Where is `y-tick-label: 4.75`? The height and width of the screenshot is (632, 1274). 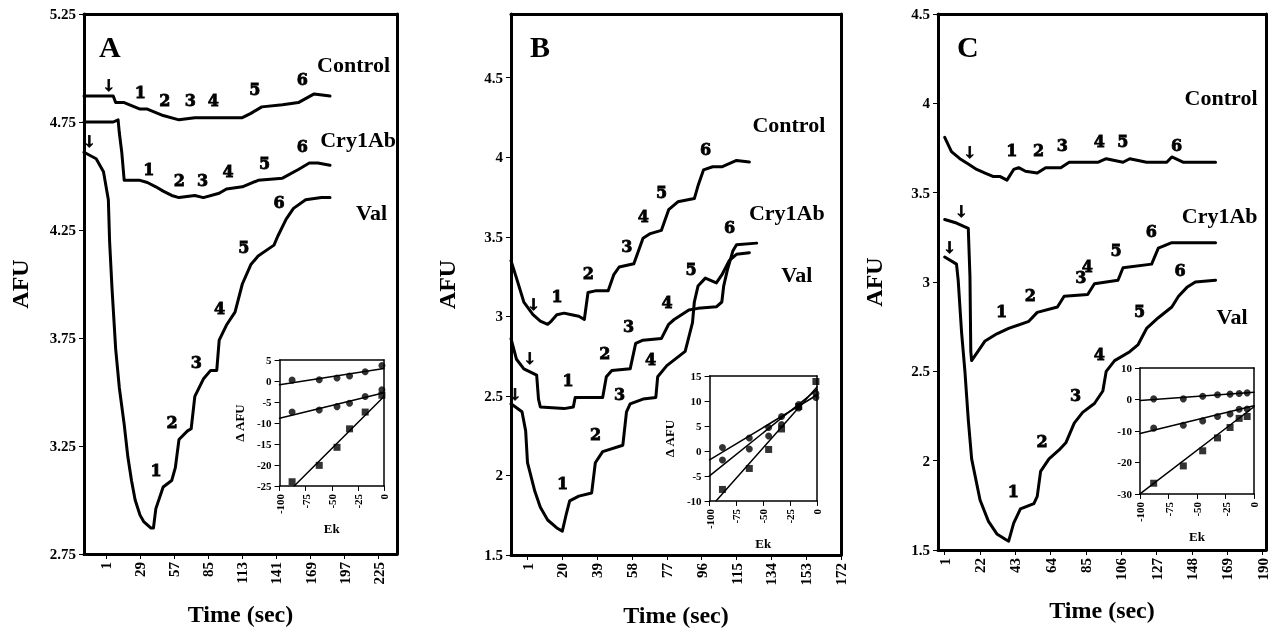 y-tick-label: 4.75 is located at coordinates (62, 122).